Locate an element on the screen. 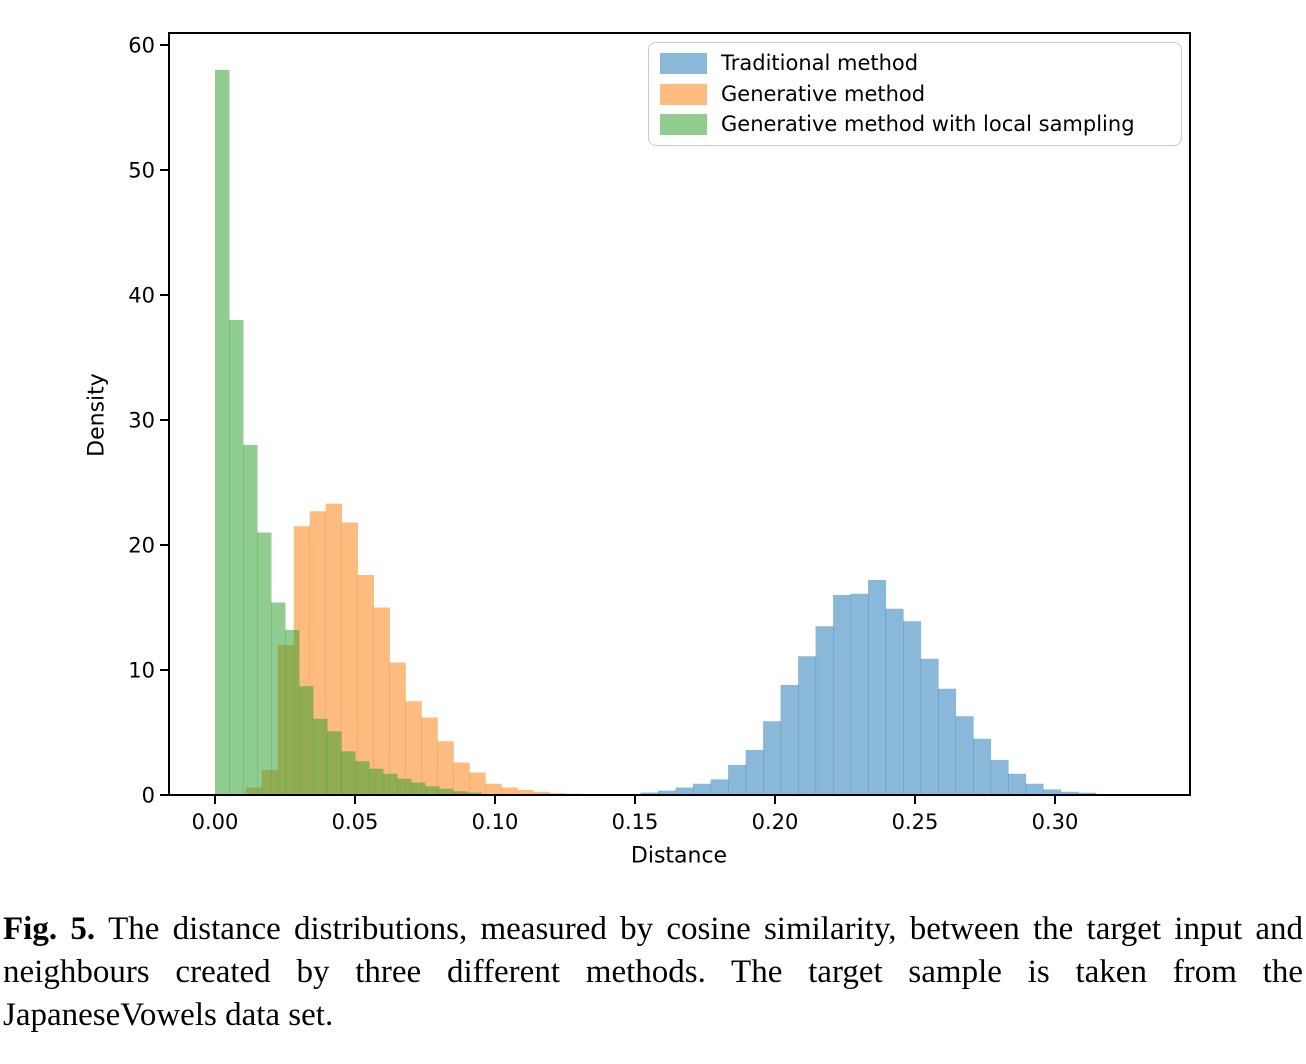 Image resolution: width=1306 pixels, height=1064 pixels. svg-text: 0.25 is located at coordinates (915, 822).